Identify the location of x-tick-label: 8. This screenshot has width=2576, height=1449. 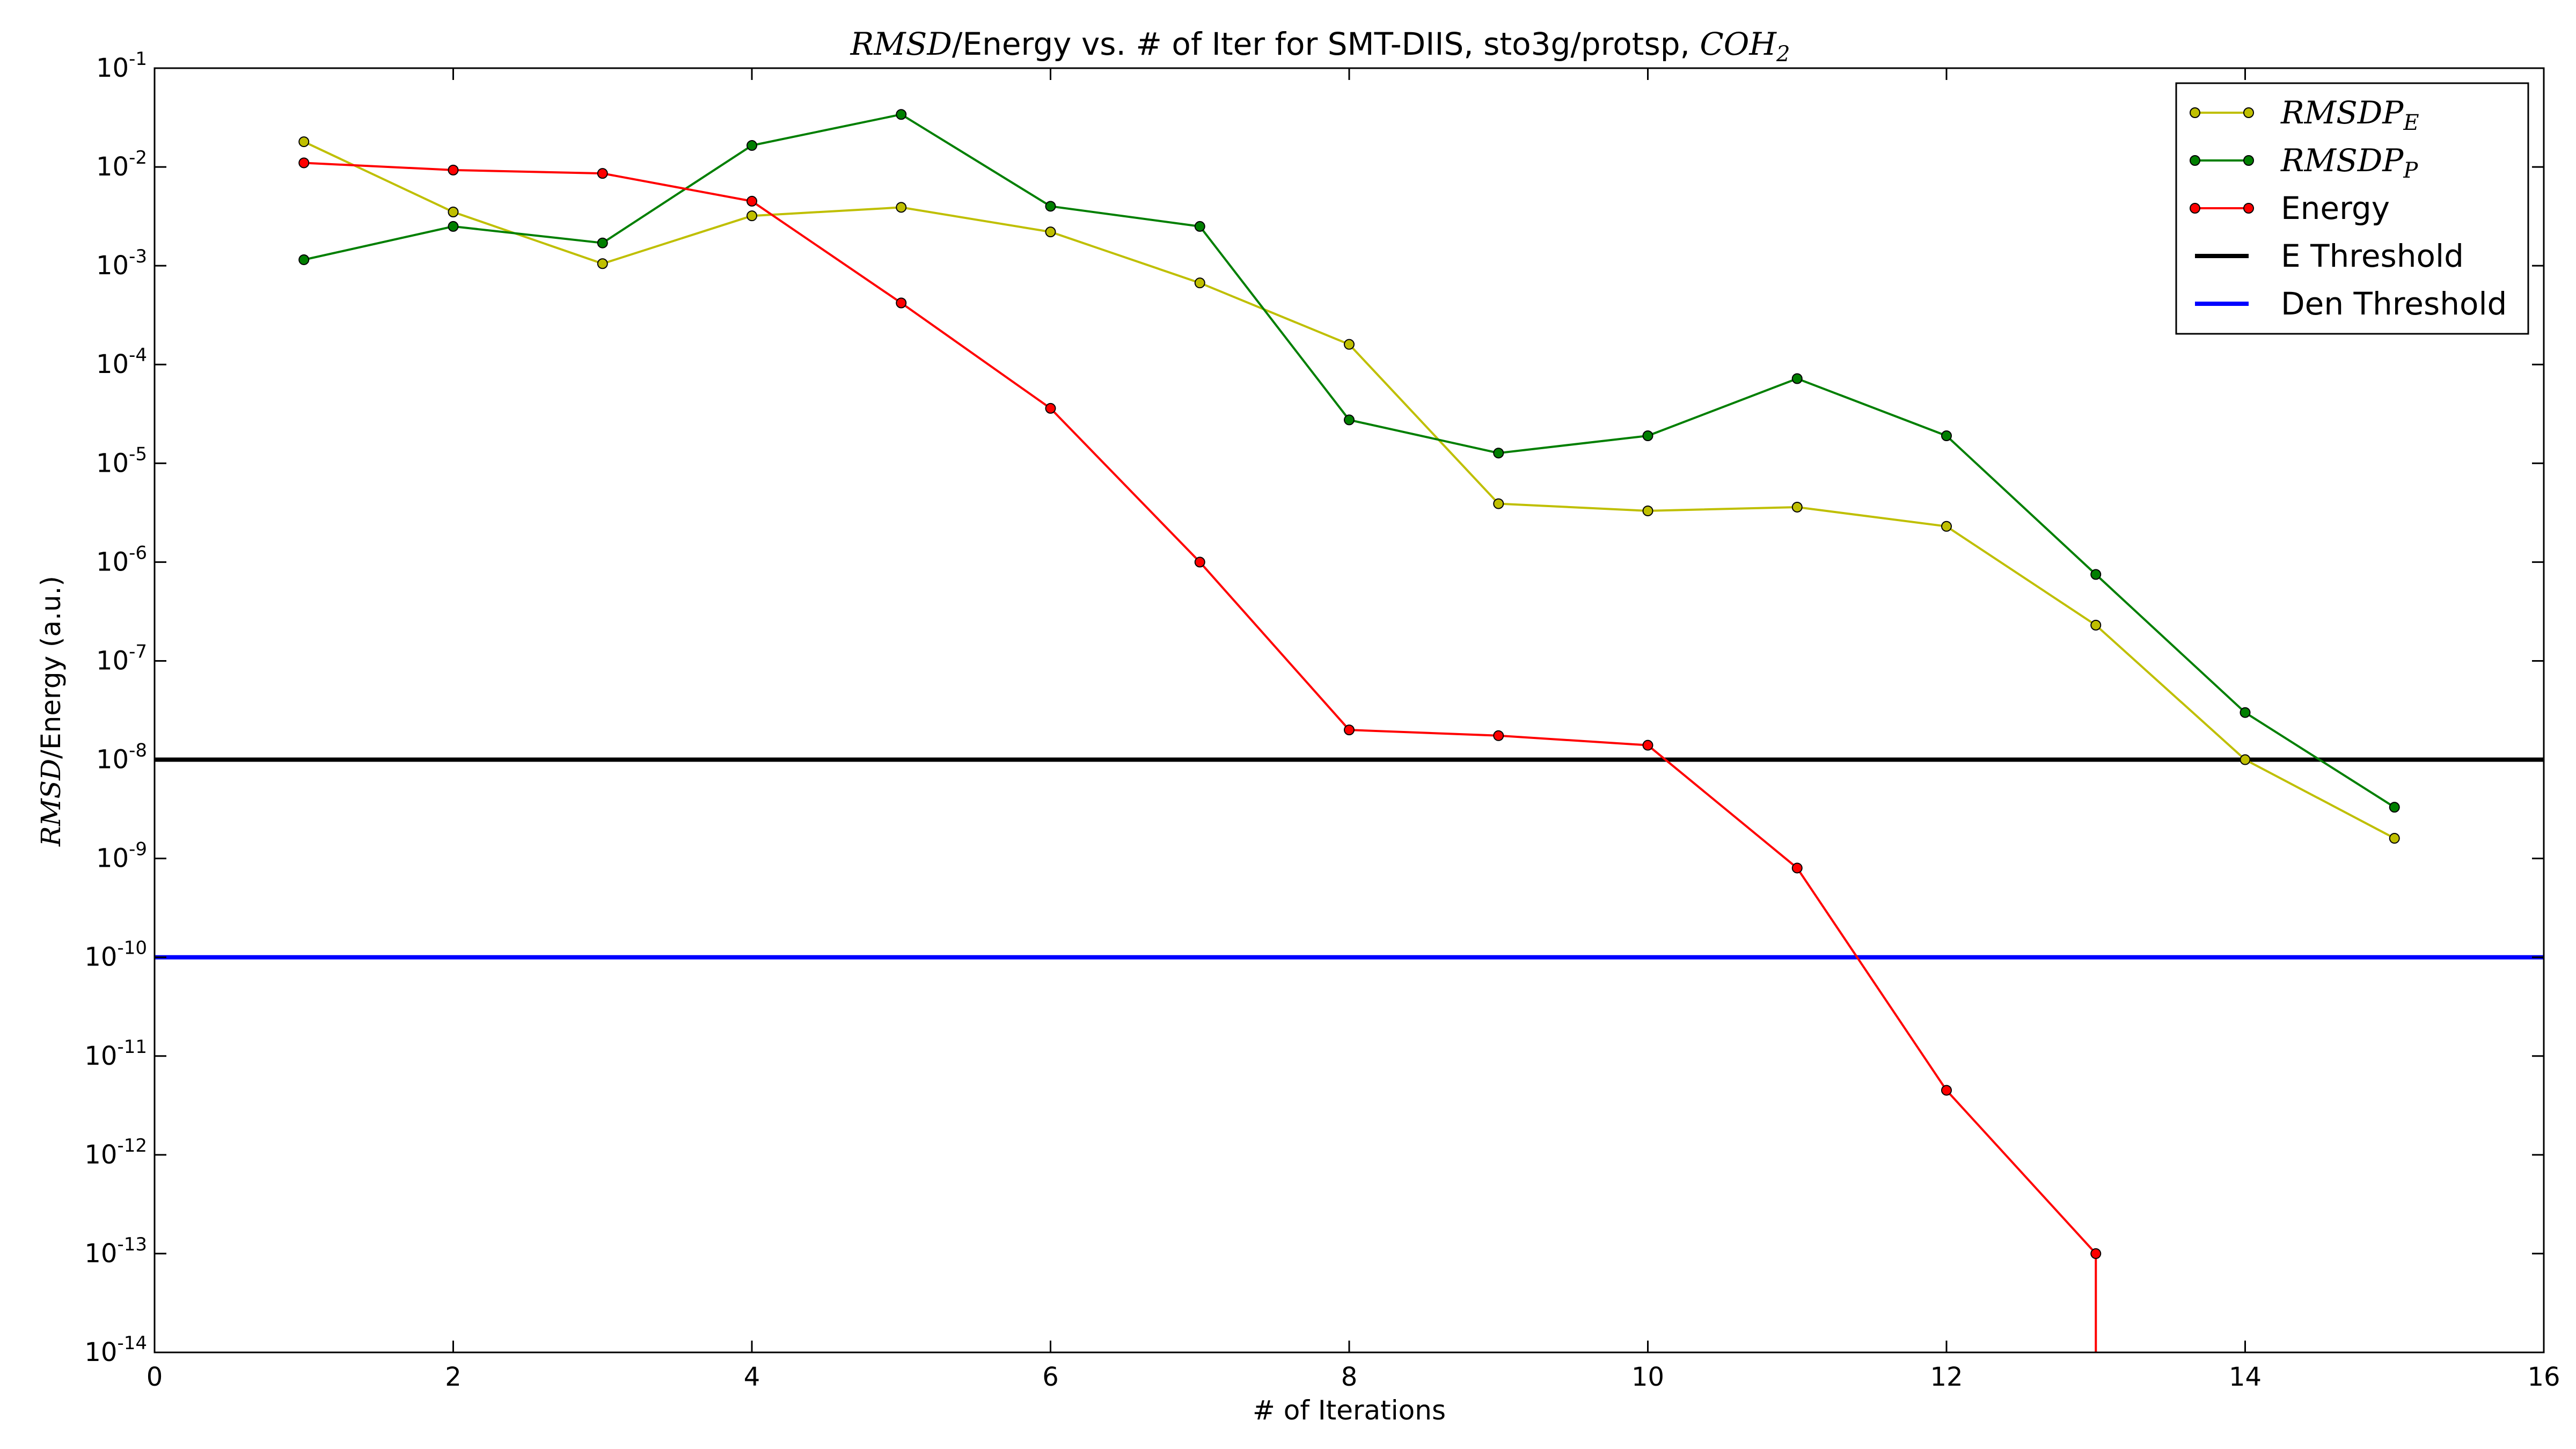
(1349, 1377).